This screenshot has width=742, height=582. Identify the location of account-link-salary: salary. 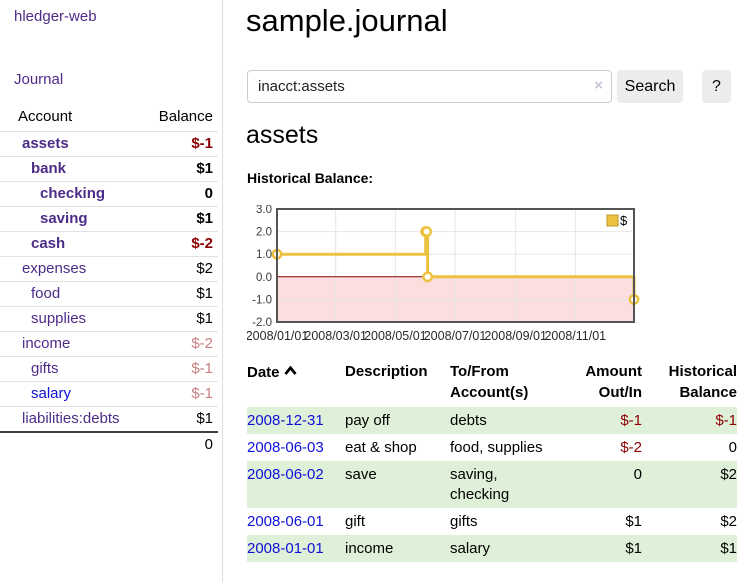
(51, 393).